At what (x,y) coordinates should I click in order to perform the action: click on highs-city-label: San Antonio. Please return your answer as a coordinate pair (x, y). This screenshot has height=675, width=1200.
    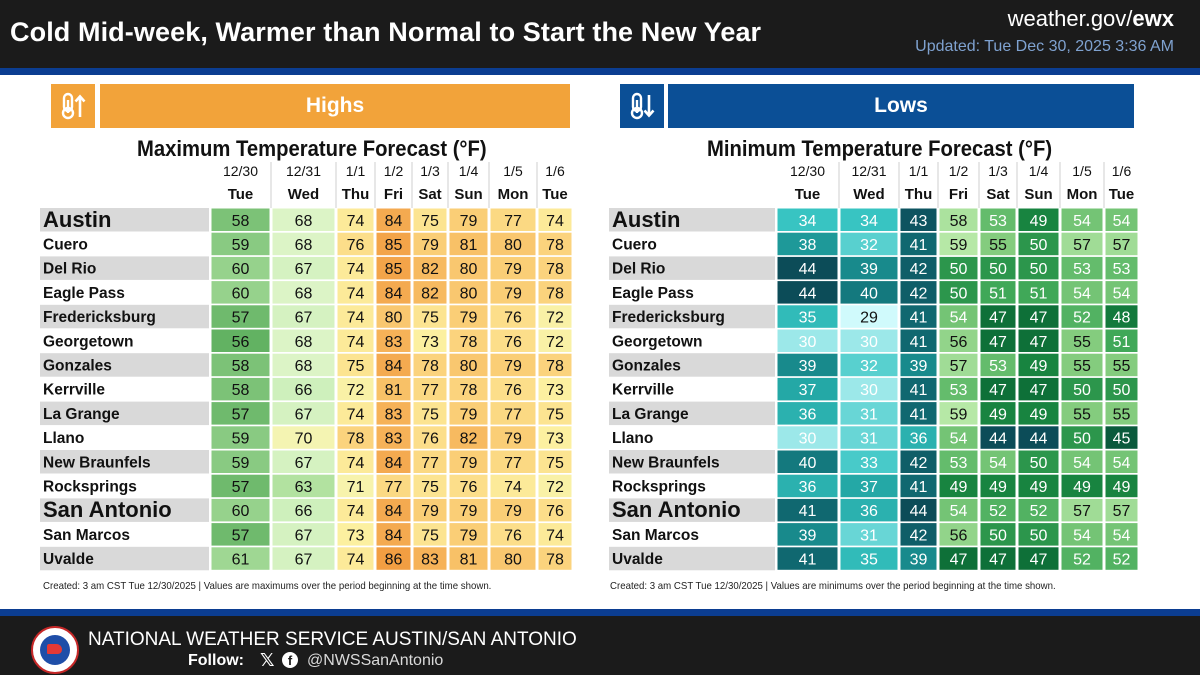
    Looking at the image, I should click on (107, 509).